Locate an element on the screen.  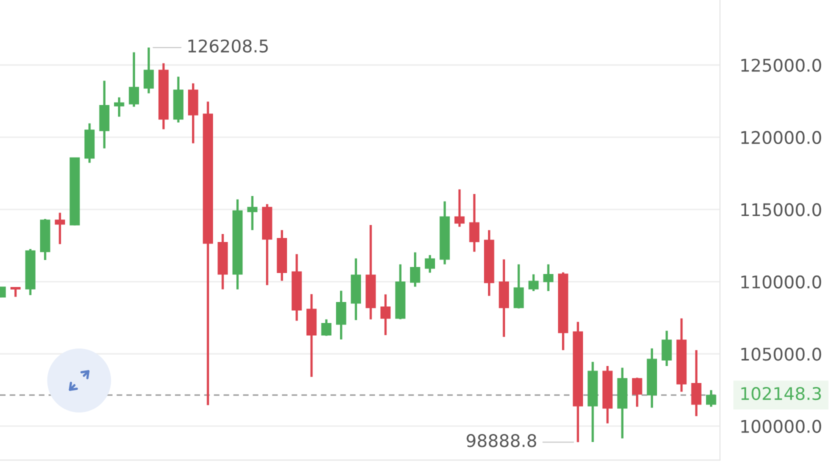
y-tick-label: 100000.0 is located at coordinates (781, 426).